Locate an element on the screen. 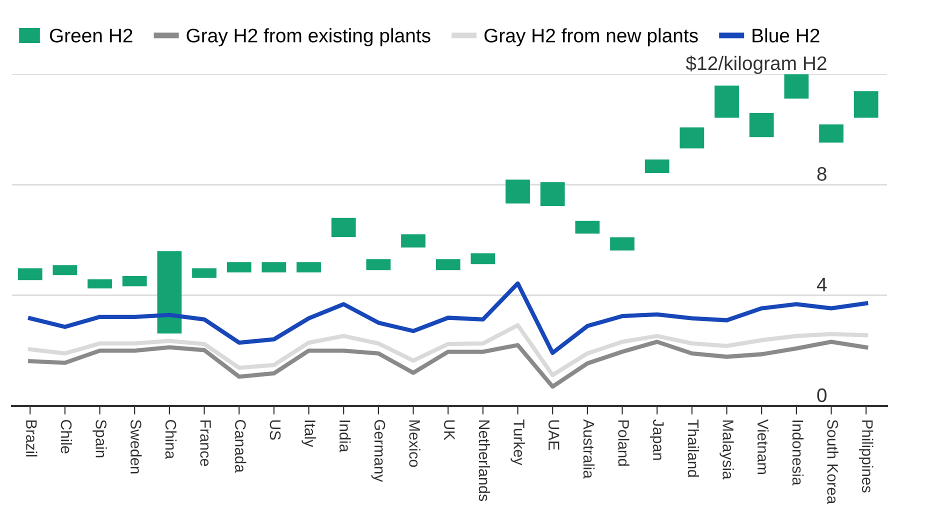 Image resolution: width=932 pixels, height=510 pixels. x-tick-label: Philippines is located at coordinates (866, 456).